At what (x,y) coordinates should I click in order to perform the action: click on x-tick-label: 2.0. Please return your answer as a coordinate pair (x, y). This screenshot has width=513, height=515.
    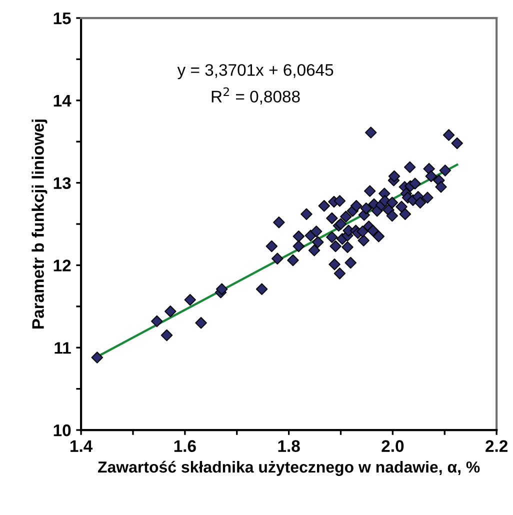
    Looking at the image, I should click on (393, 446).